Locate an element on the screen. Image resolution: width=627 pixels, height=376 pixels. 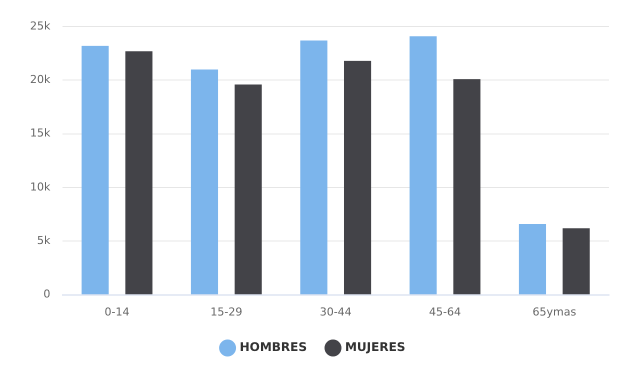
y-tick-label: 10k is located at coordinates (40, 187).